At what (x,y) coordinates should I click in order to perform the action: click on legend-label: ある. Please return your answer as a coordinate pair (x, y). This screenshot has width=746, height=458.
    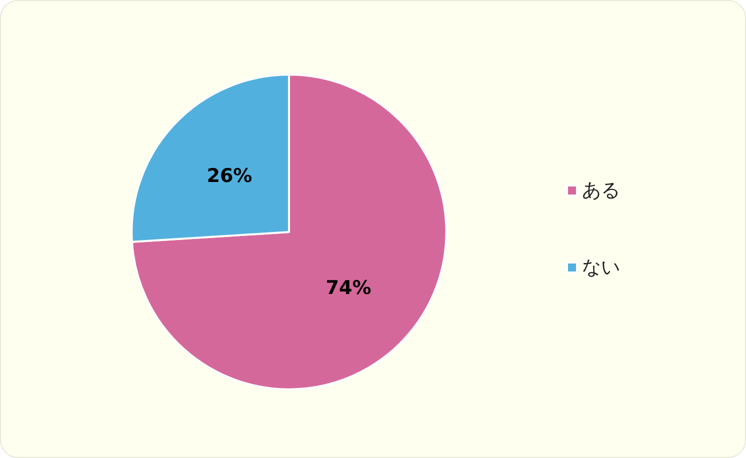
    Looking at the image, I should click on (601, 191).